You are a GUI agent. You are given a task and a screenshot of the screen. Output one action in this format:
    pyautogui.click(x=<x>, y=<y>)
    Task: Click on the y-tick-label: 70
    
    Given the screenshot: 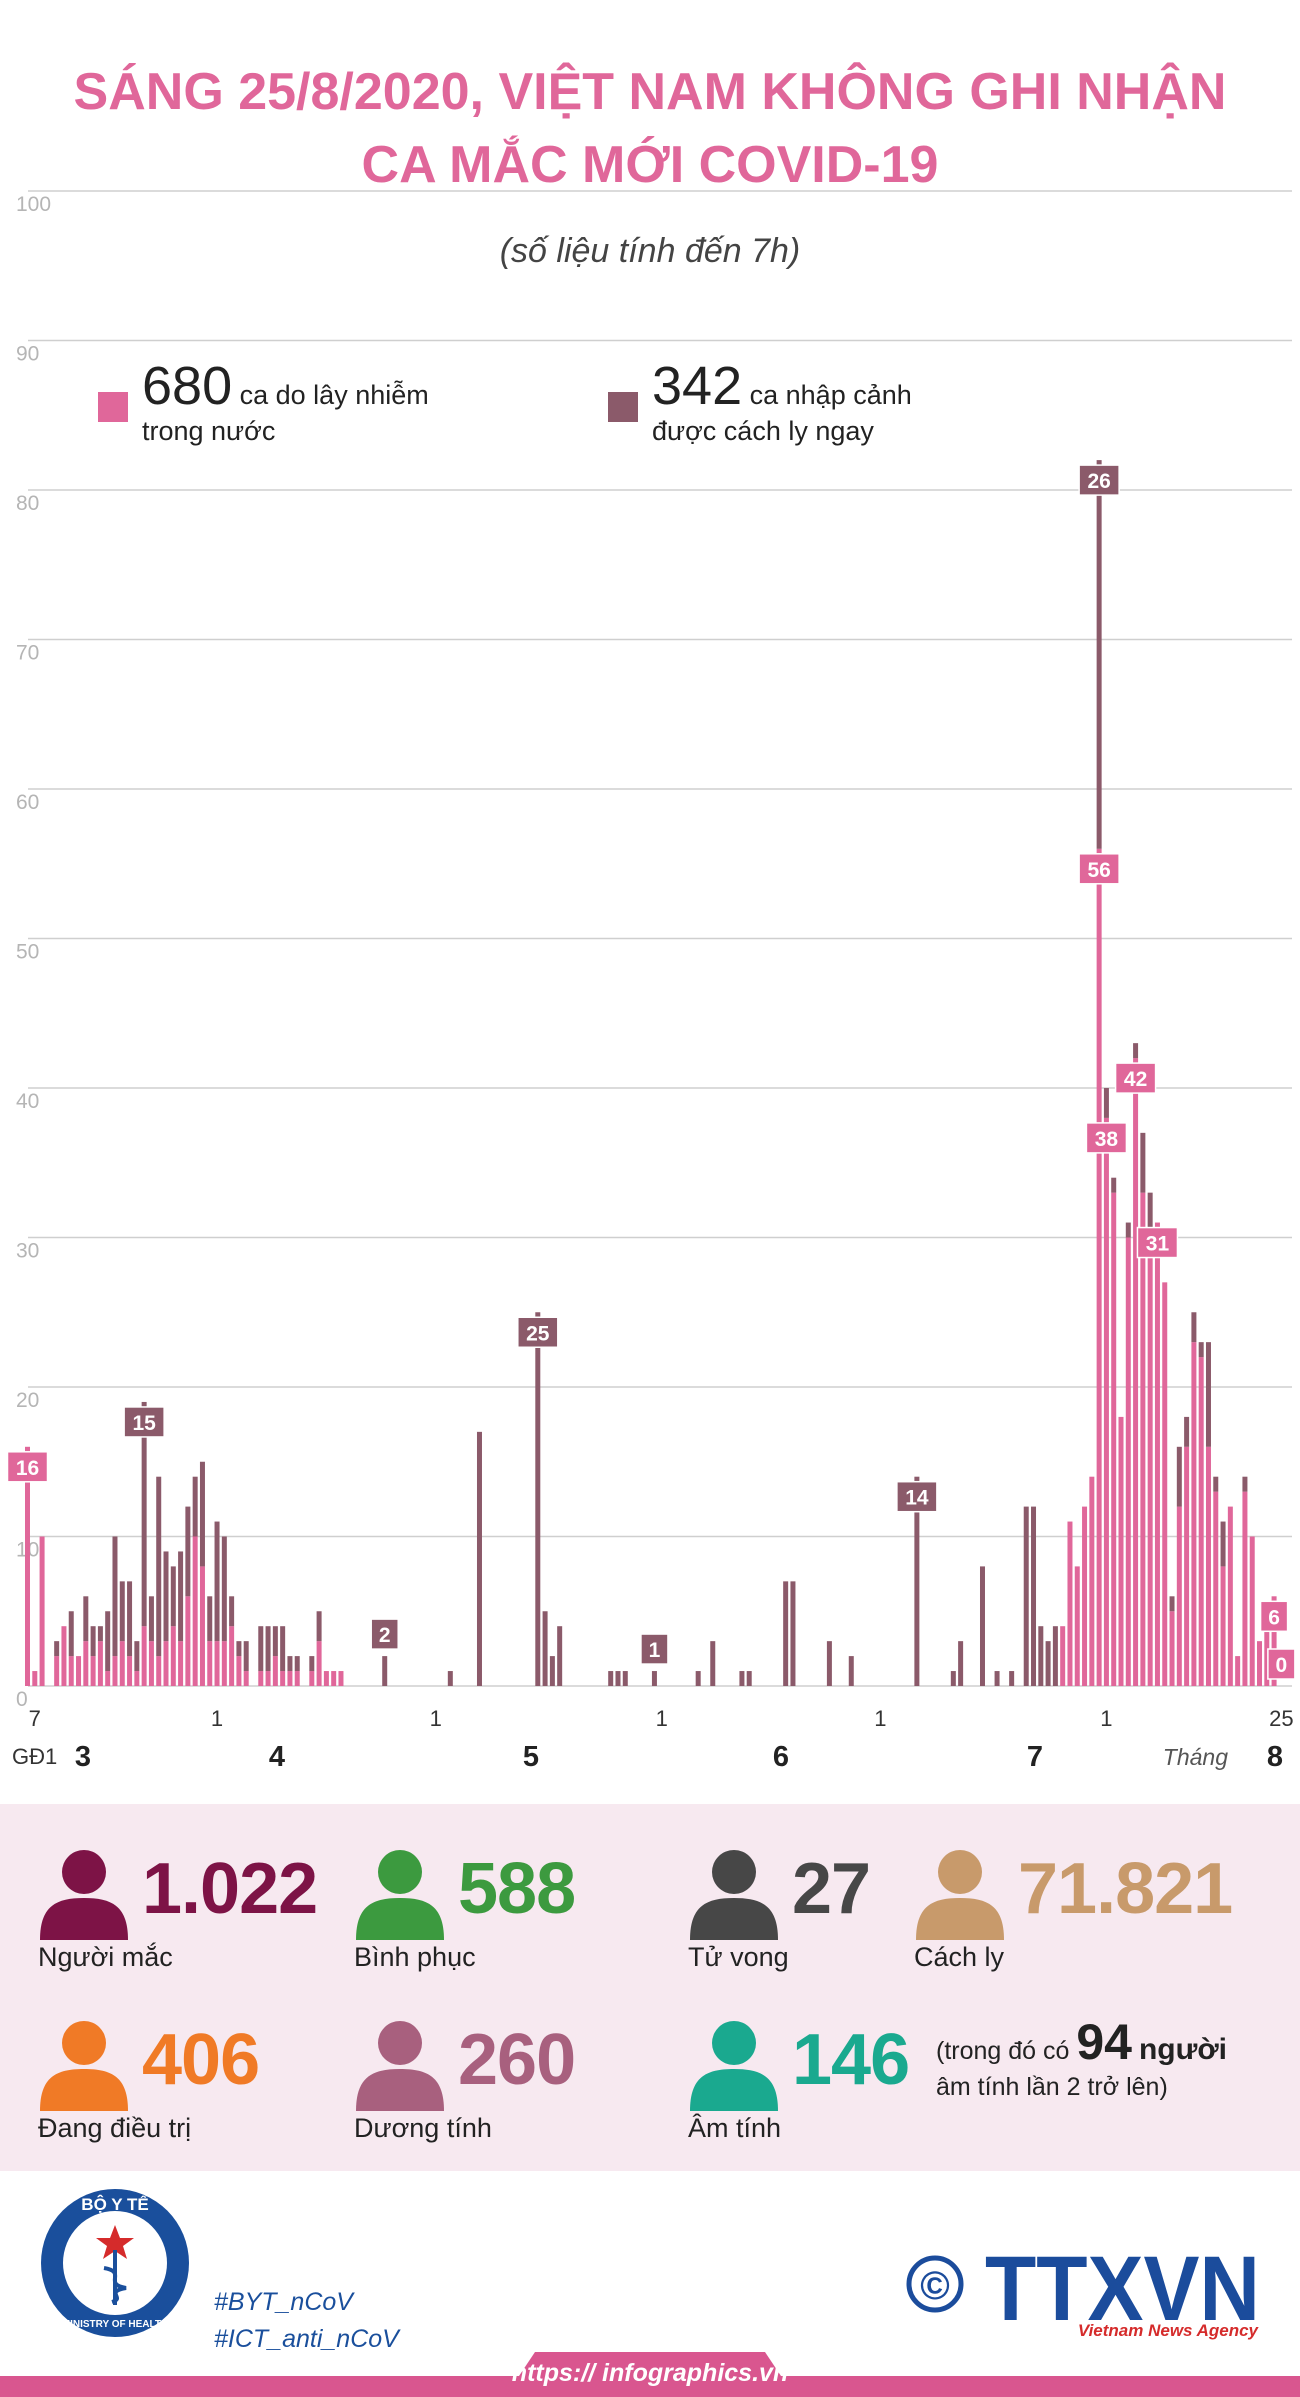 What is the action you would take?
    pyautogui.click(x=27, y=653)
    